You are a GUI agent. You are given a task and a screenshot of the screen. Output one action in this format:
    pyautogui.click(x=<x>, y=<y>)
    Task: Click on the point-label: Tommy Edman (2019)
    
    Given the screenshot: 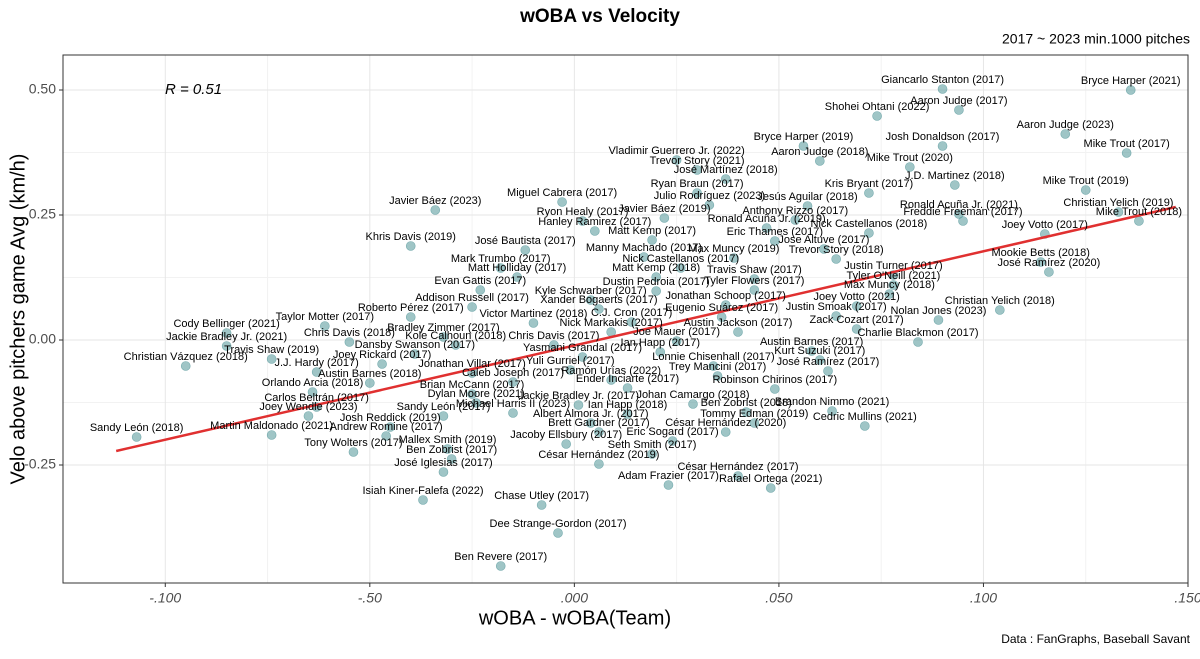 What is the action you would take?
    pyautogui.click(x=754, y=414)
    